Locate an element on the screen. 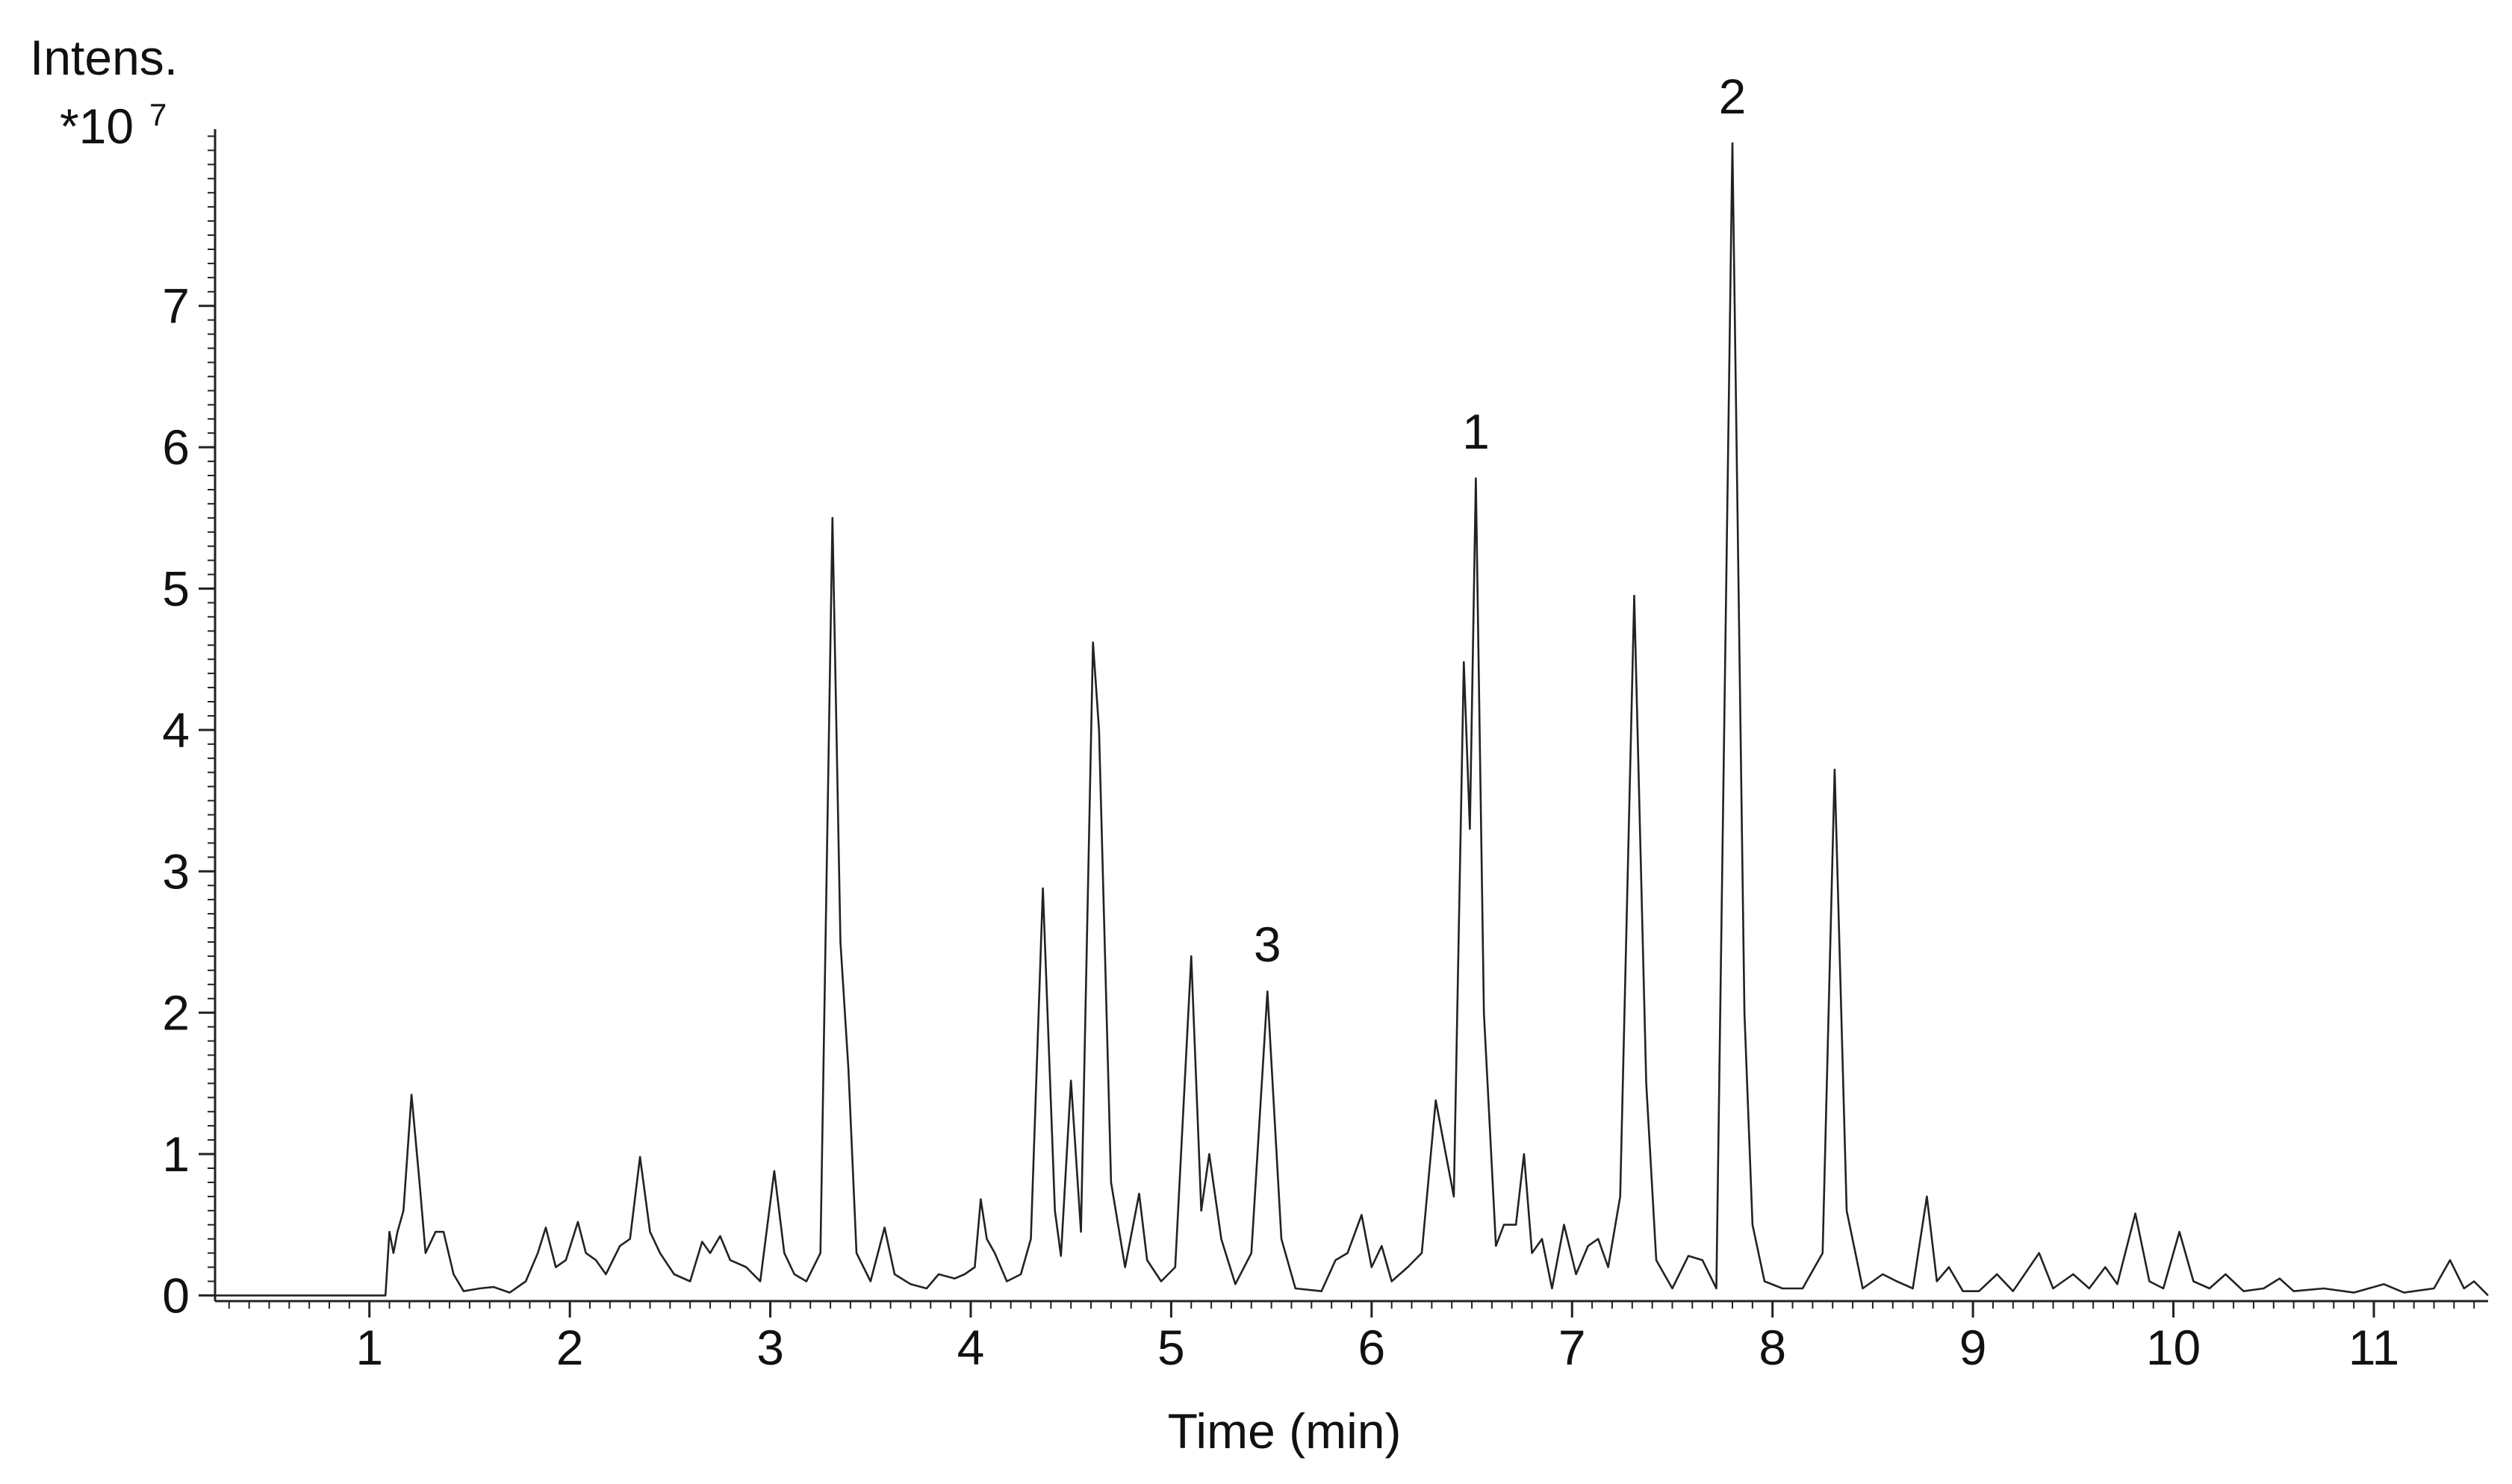  peak-annotation: 1 is located at coordinates (1476, 431).